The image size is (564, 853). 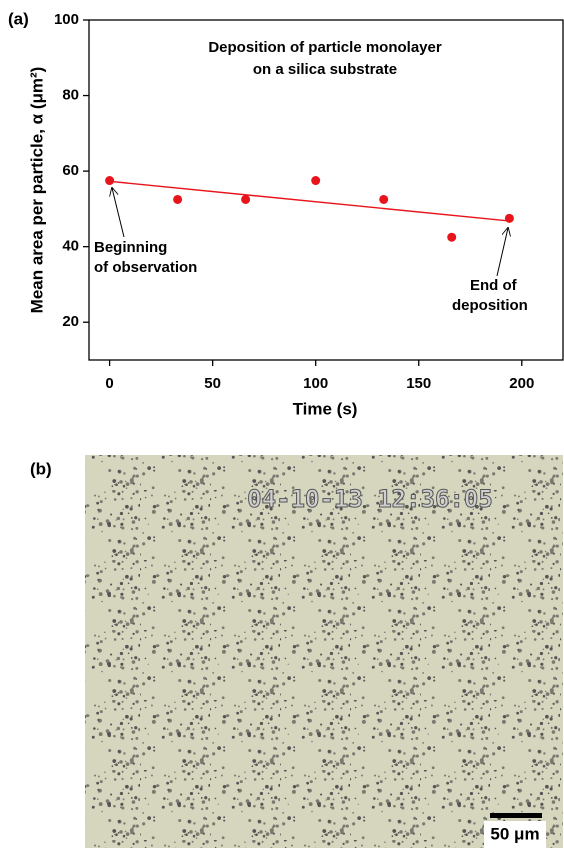 What do you see at coordinates (18, 18) in the screenshot?
I see `panel-label: (a)` at bounding box center [18, 18].